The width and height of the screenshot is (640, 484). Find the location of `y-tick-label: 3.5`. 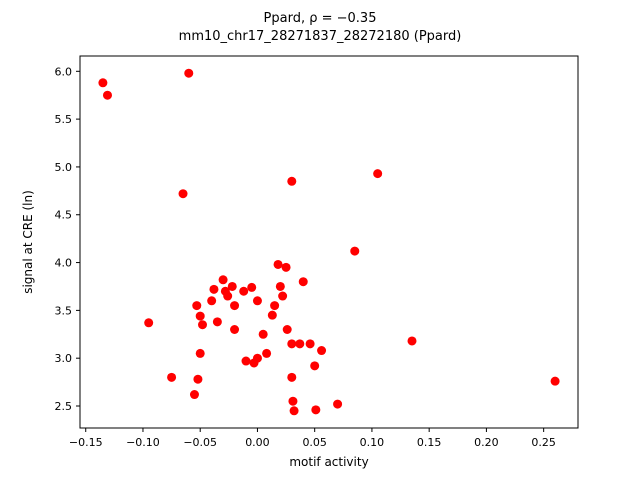

y-tick-label: 3.5 is located at coordinates (64, 310).